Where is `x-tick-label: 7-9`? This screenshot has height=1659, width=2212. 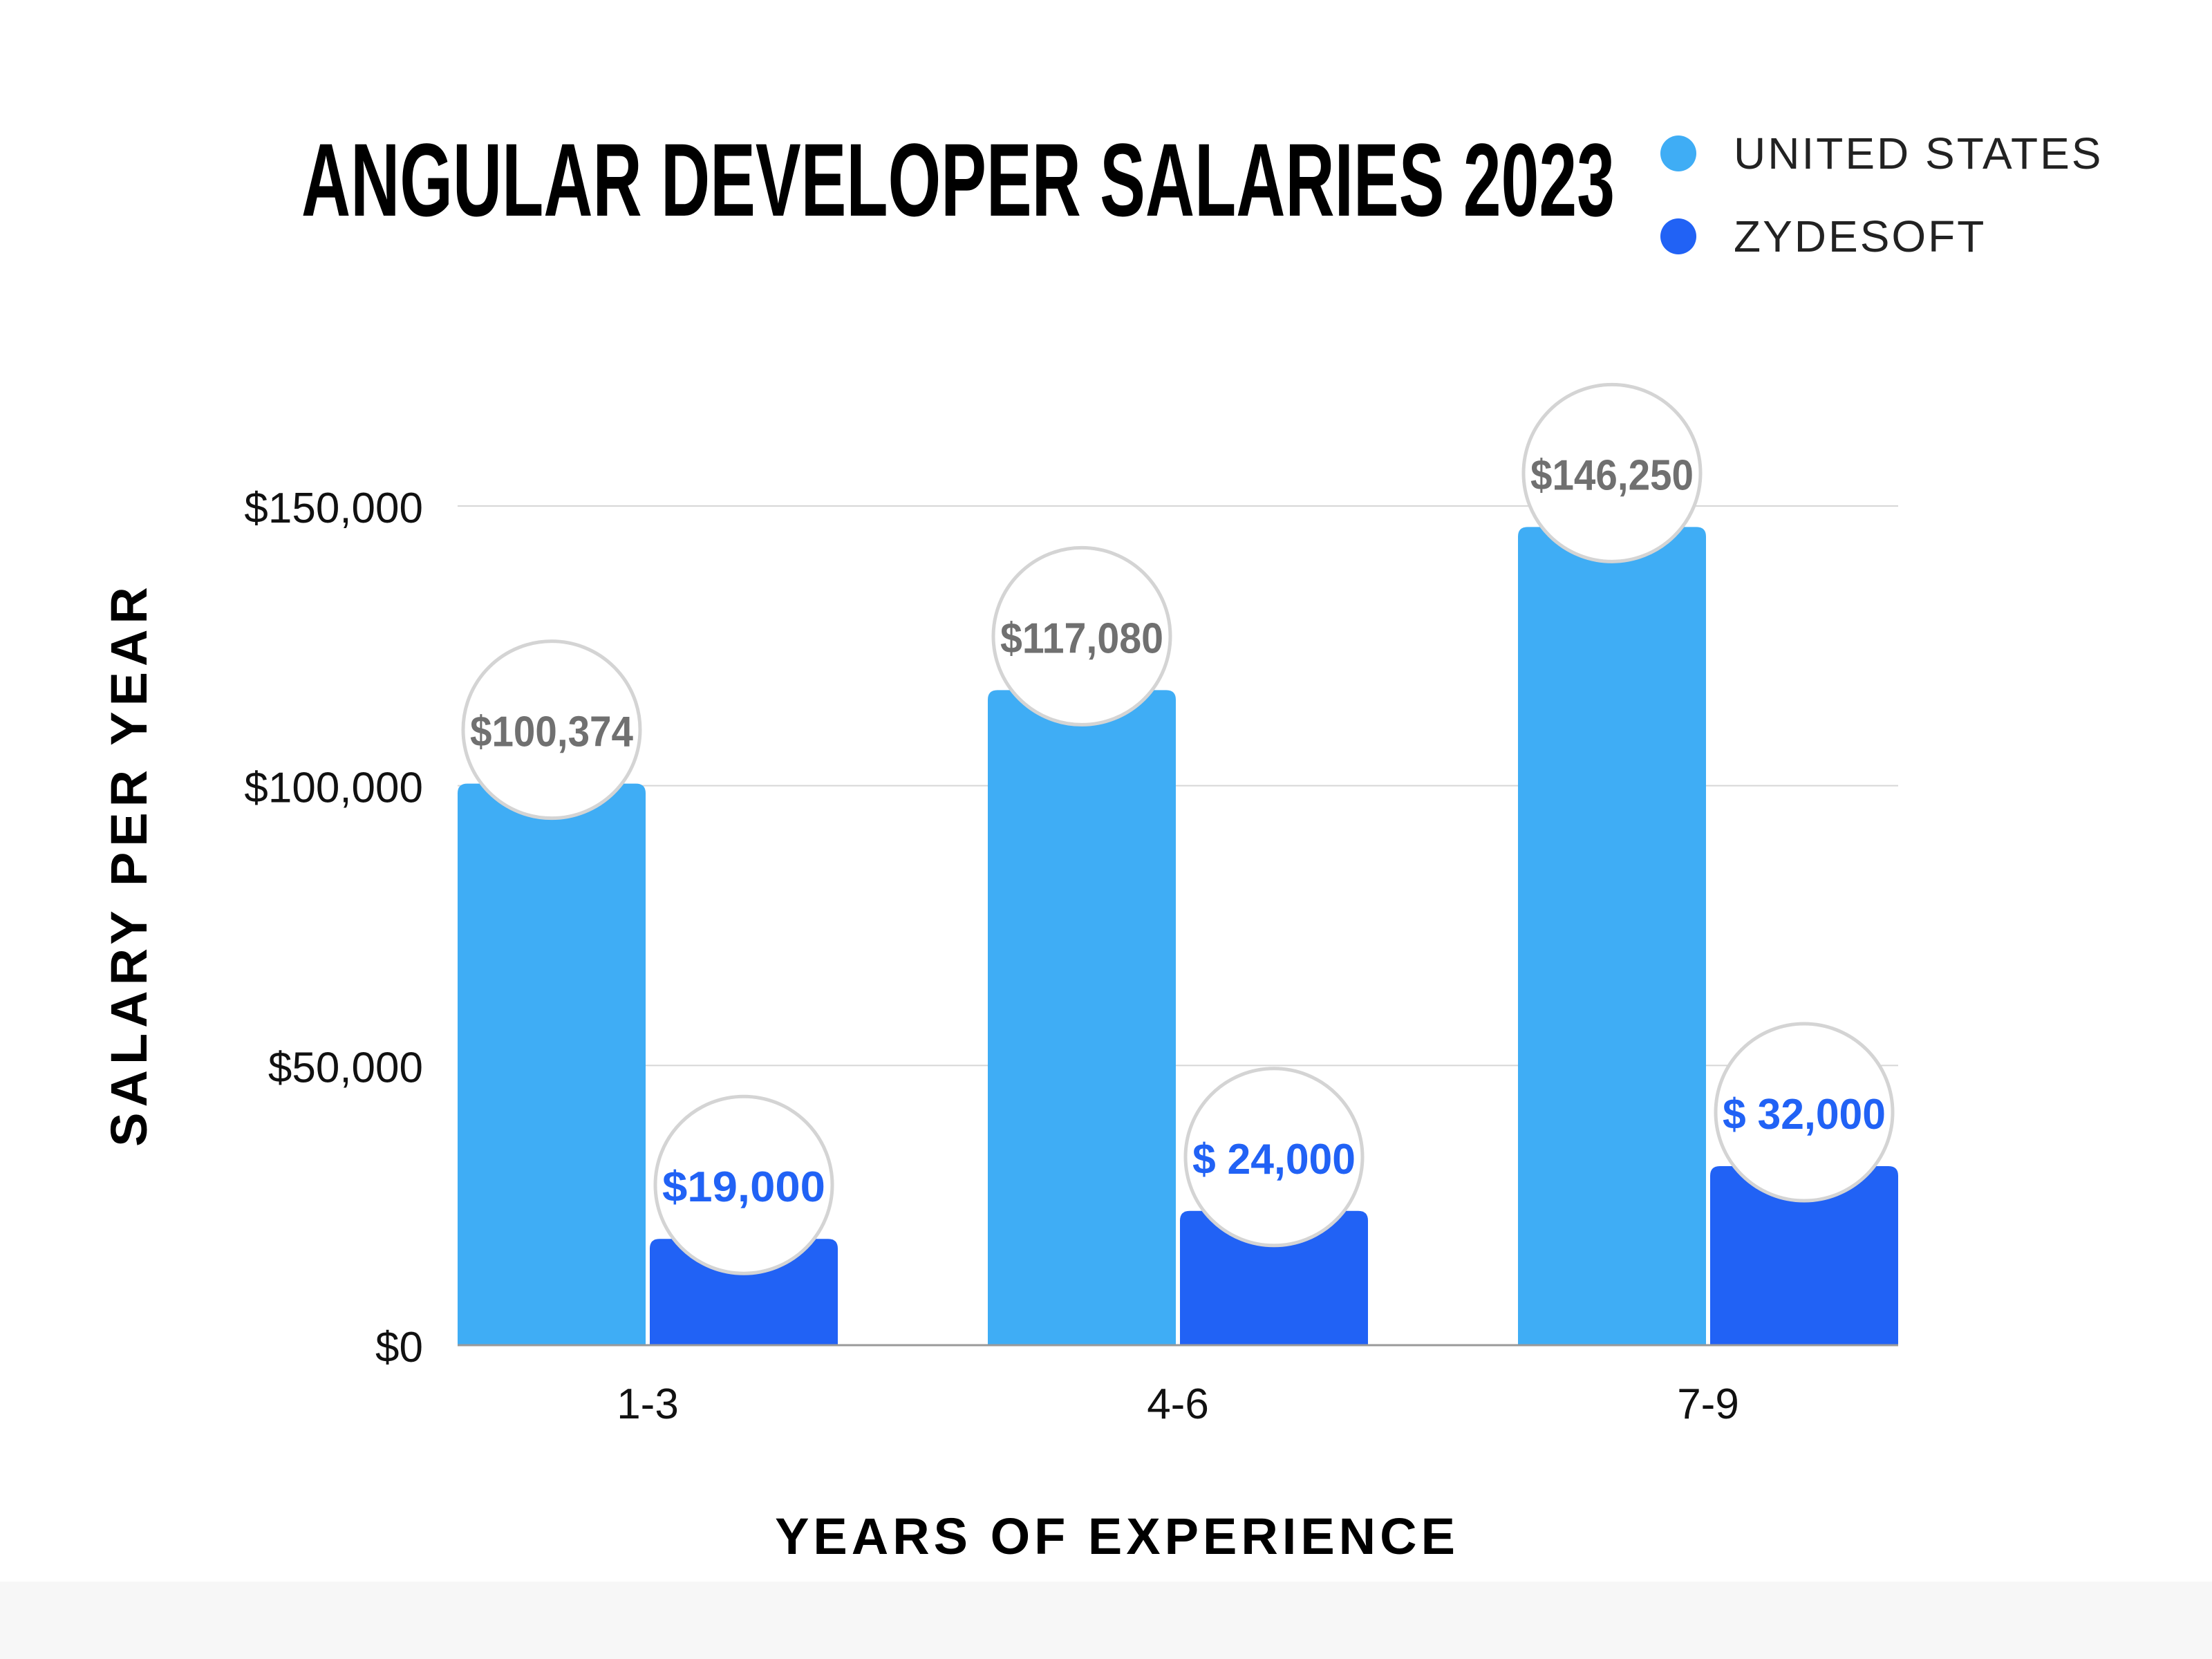
x-tick-label: 7-9 is located at coordinates (1708, 1404).